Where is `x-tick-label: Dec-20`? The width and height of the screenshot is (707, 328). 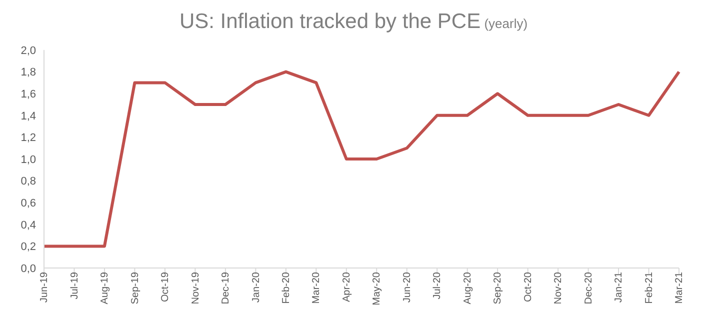
x-tick-label: Dec-20 is located at coordinates (588, 288).